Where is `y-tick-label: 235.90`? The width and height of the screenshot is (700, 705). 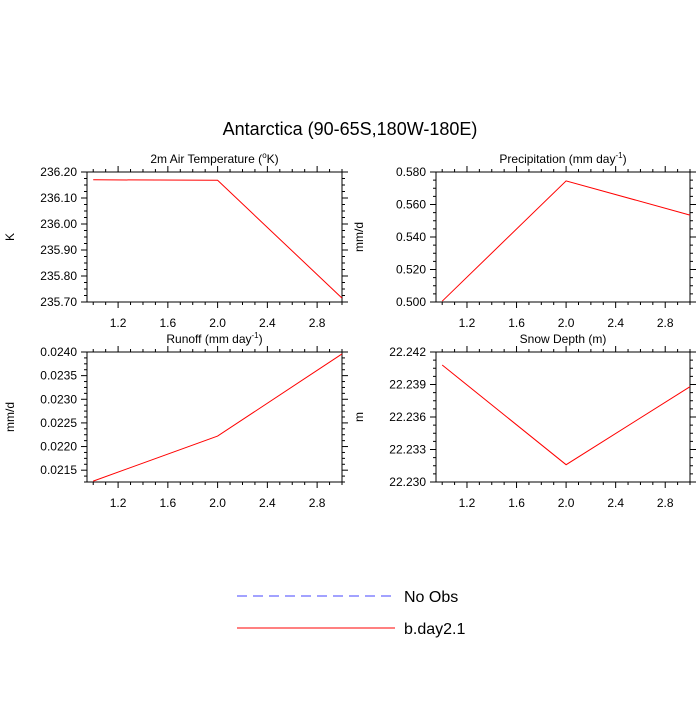 y-tick-label: 235.90 is located at coordinates (58, 250).